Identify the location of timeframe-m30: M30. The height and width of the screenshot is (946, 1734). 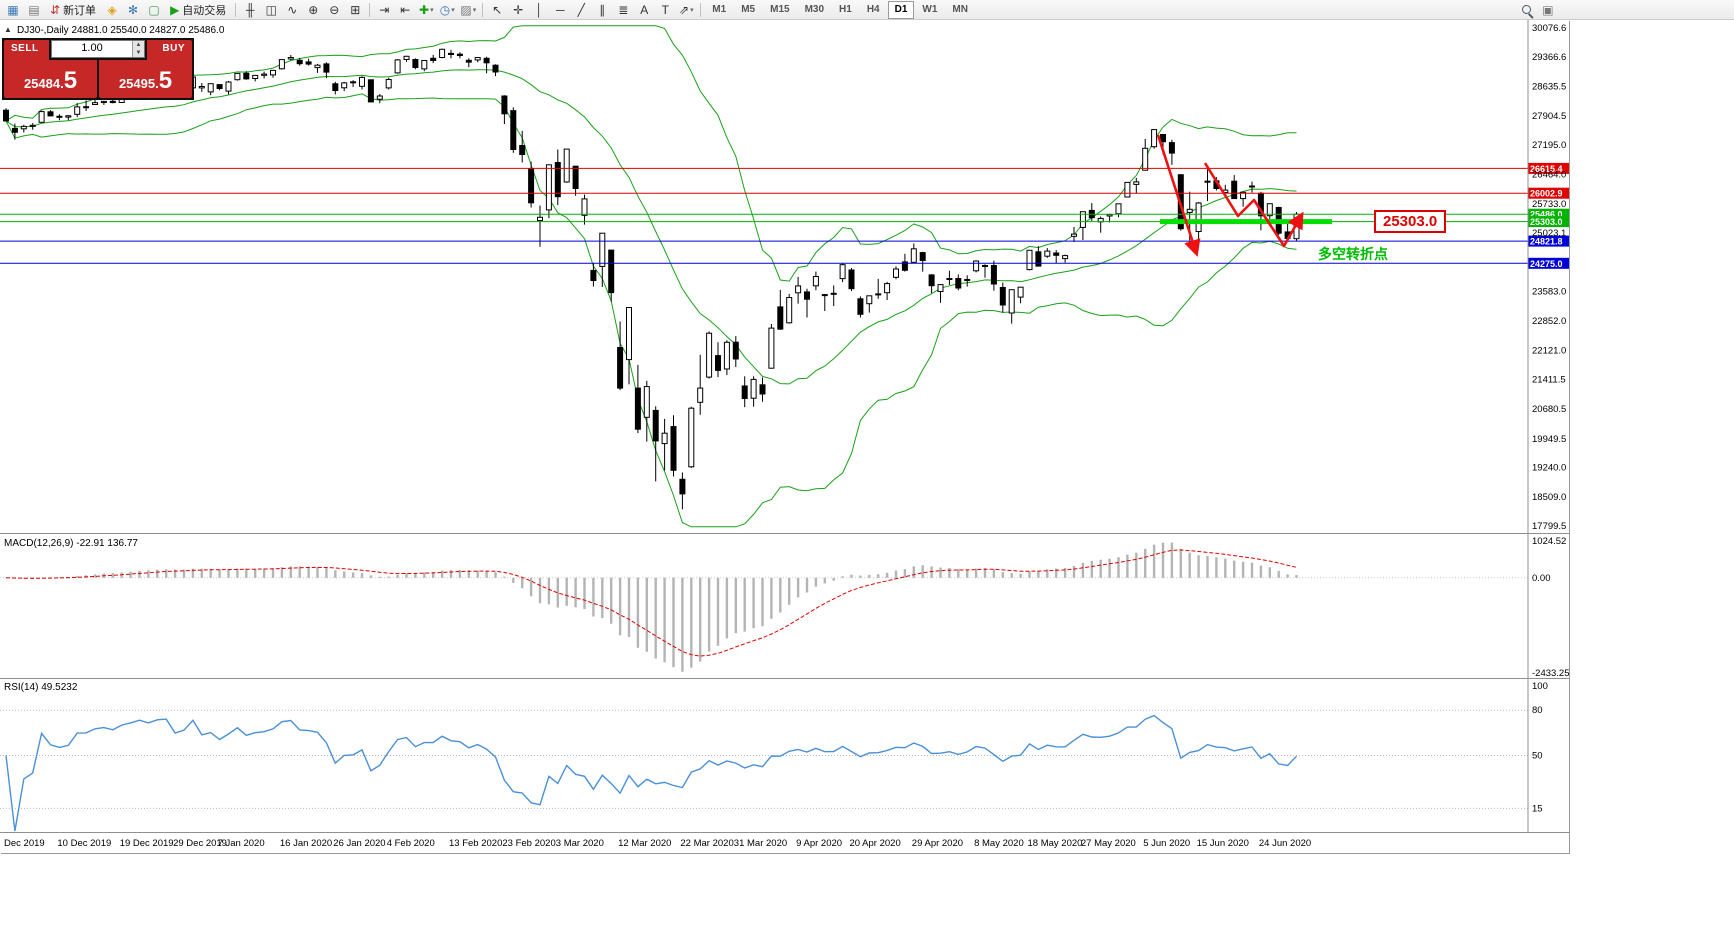
(814, 9).